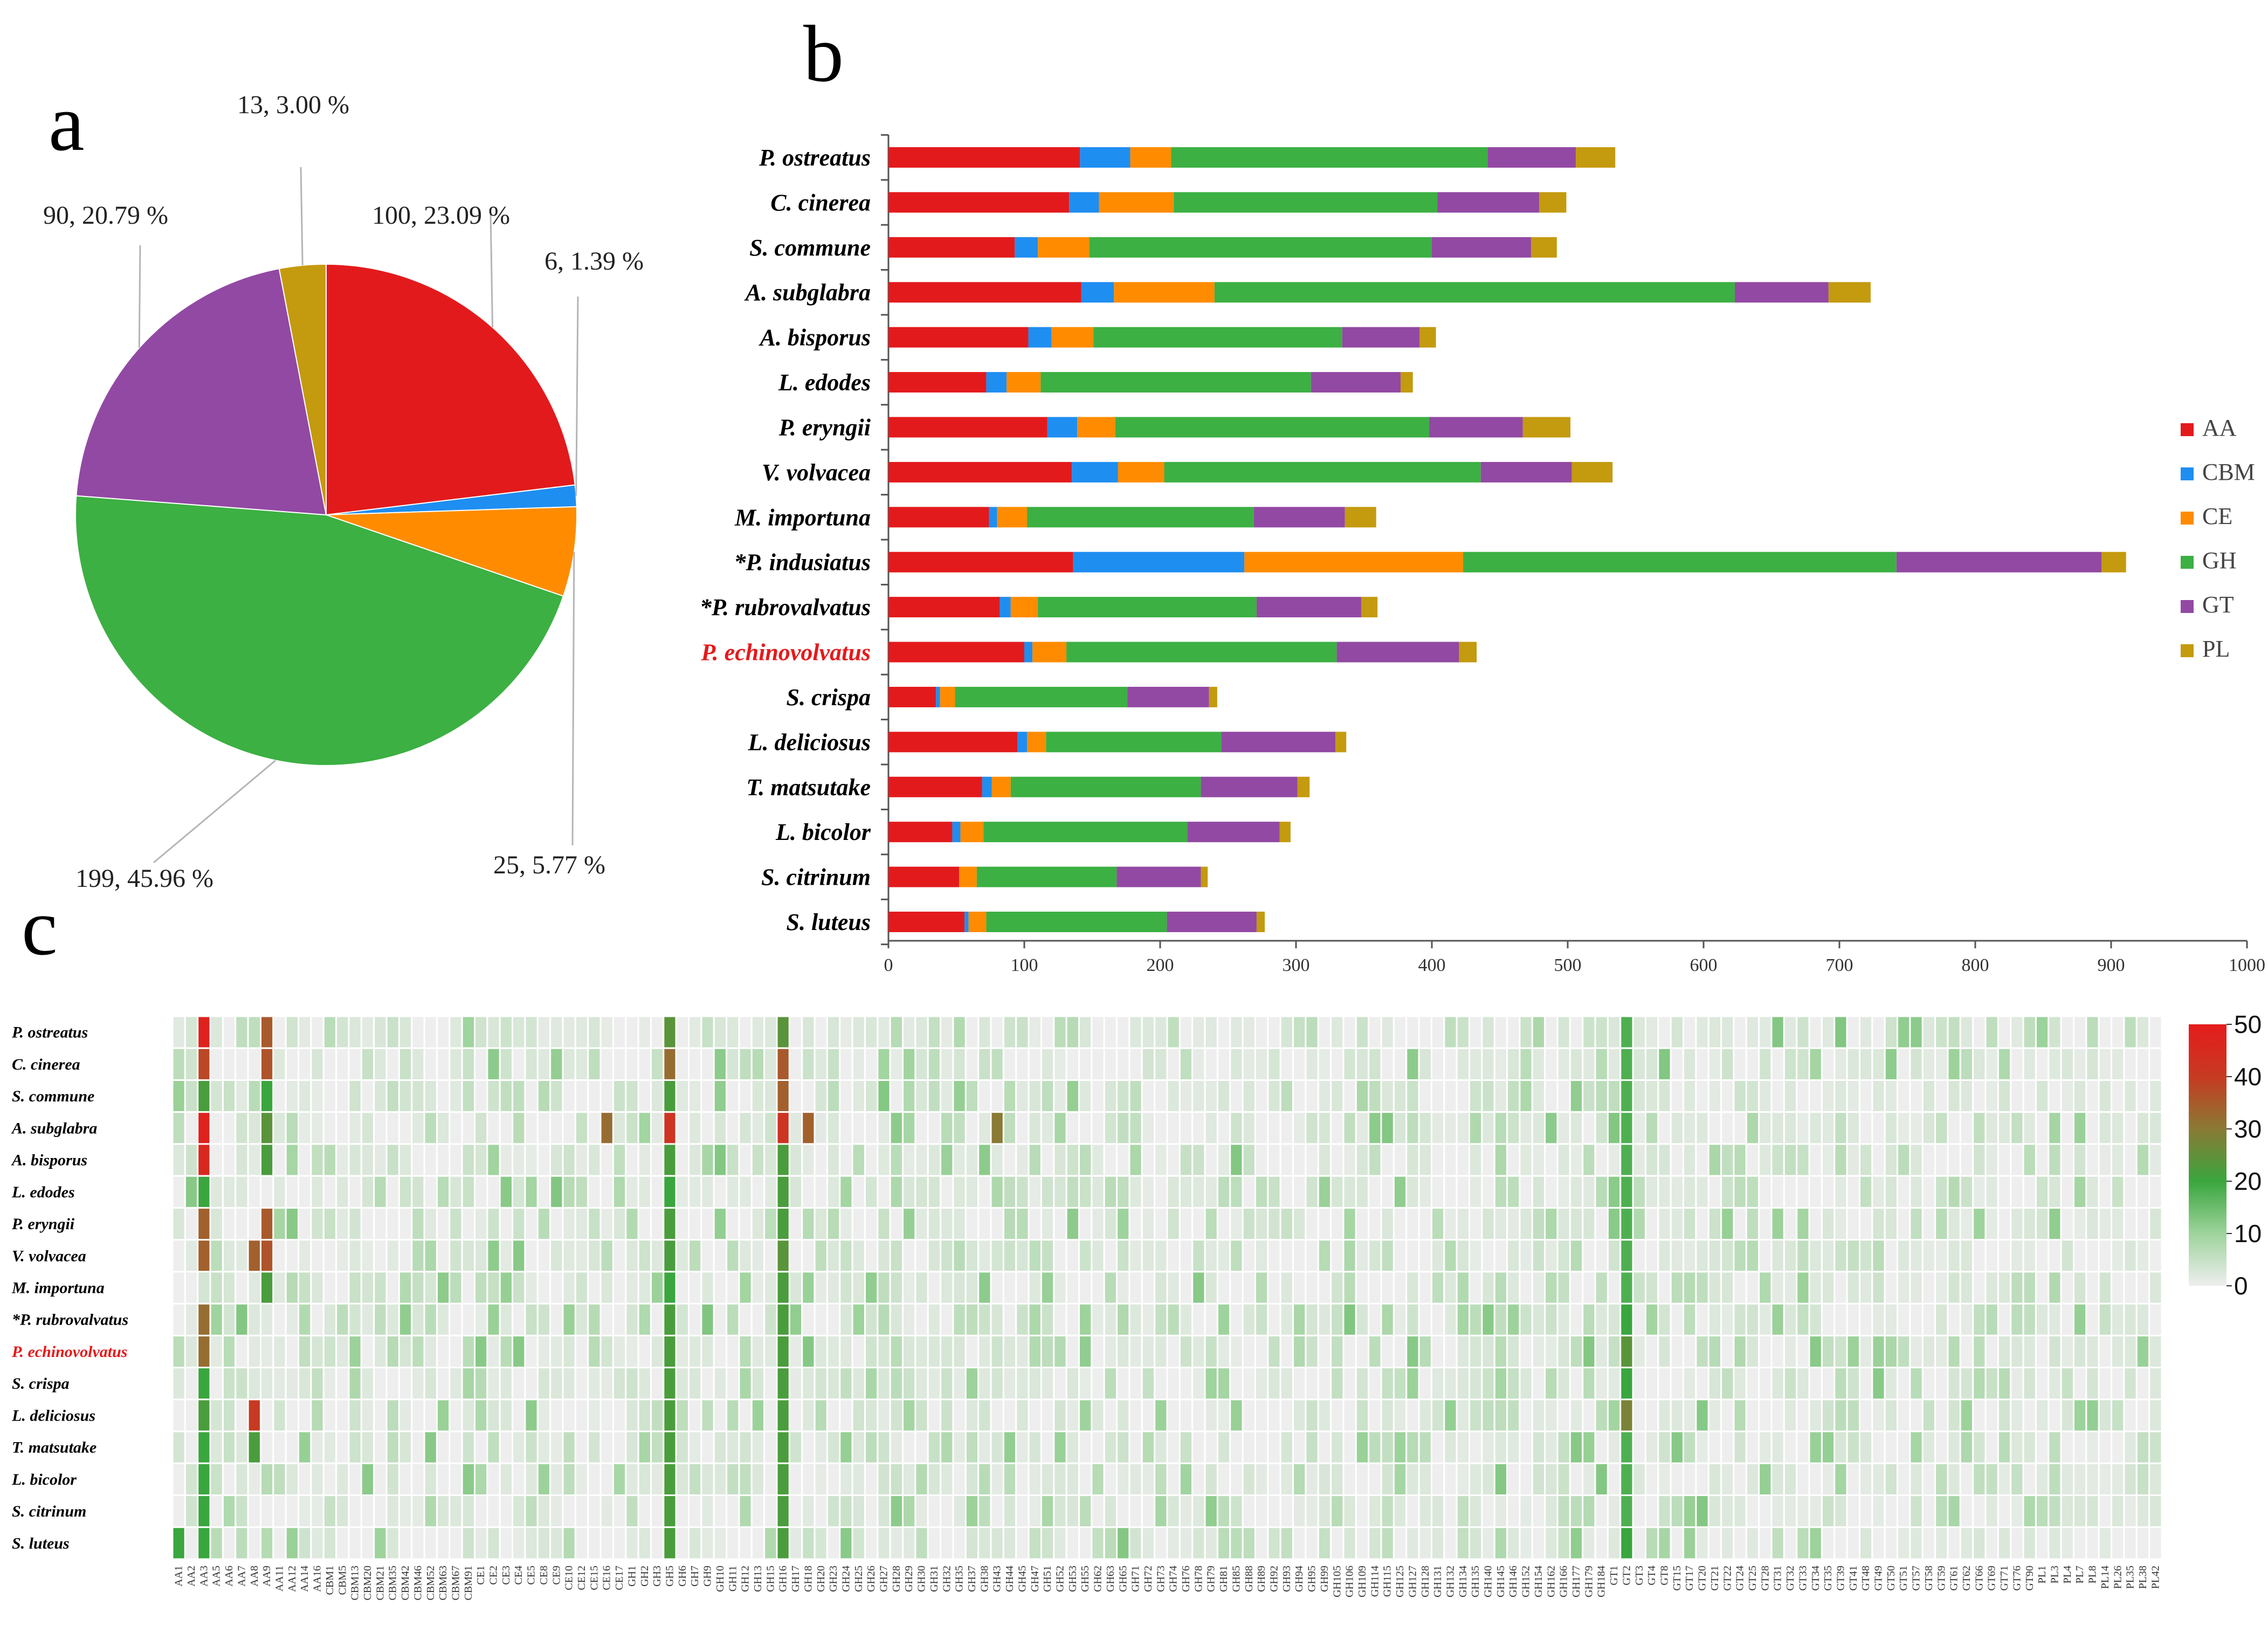 The width and height of the screenshot is (2268, 1640). I want to click on heatmap-column-label: GT28, so click(1765, 1579).